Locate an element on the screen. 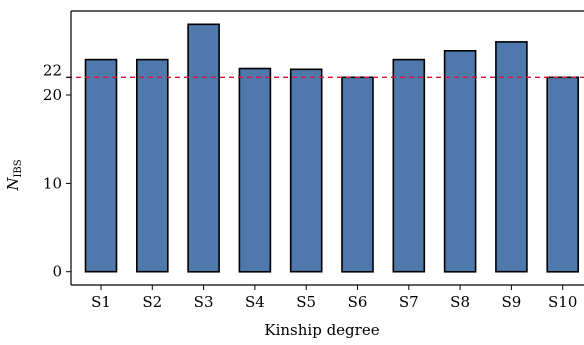 Image resolution: width=584 pixels, height=345 pixels. x-tick-label-s9: S9 is located at coordinates (511, 302).